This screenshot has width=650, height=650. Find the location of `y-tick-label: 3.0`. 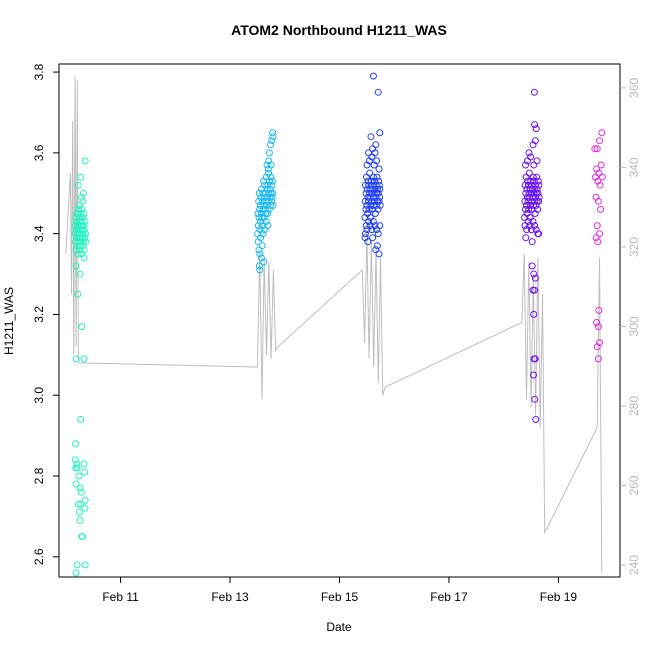

y-tick-label: 3.0 is located at coordinates (39, 395).